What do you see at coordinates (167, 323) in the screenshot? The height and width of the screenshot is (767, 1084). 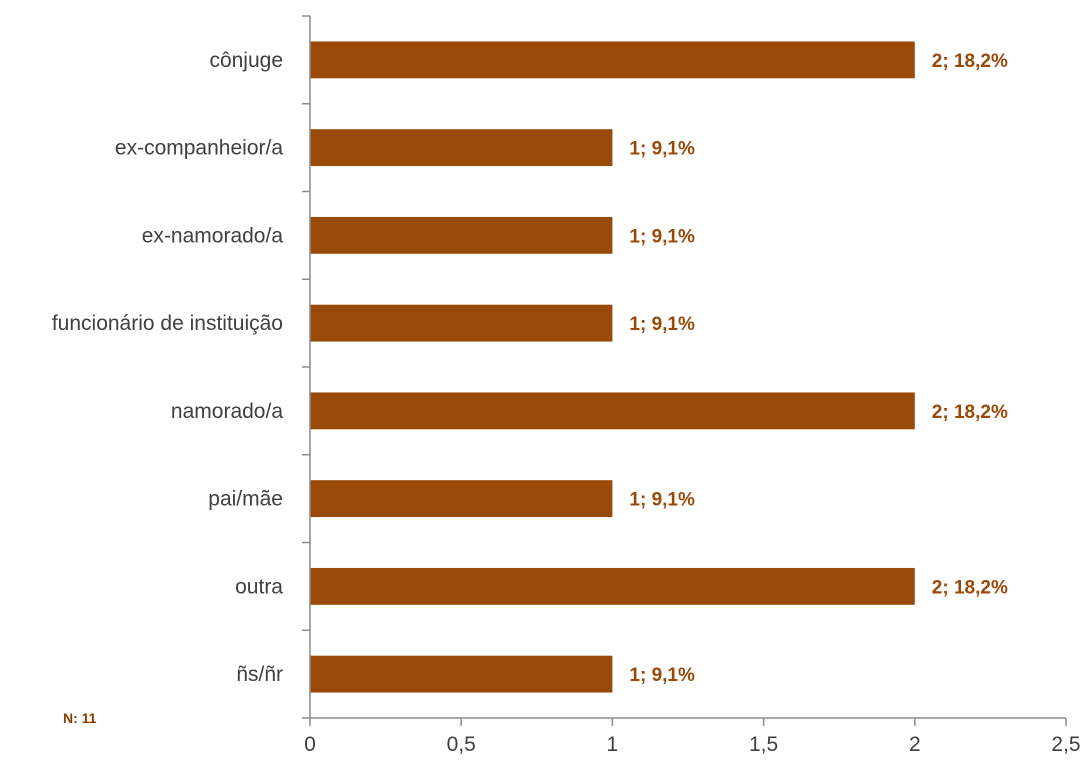 I see `category-label: funcionário de instituição` at bounding box center [167, 323].